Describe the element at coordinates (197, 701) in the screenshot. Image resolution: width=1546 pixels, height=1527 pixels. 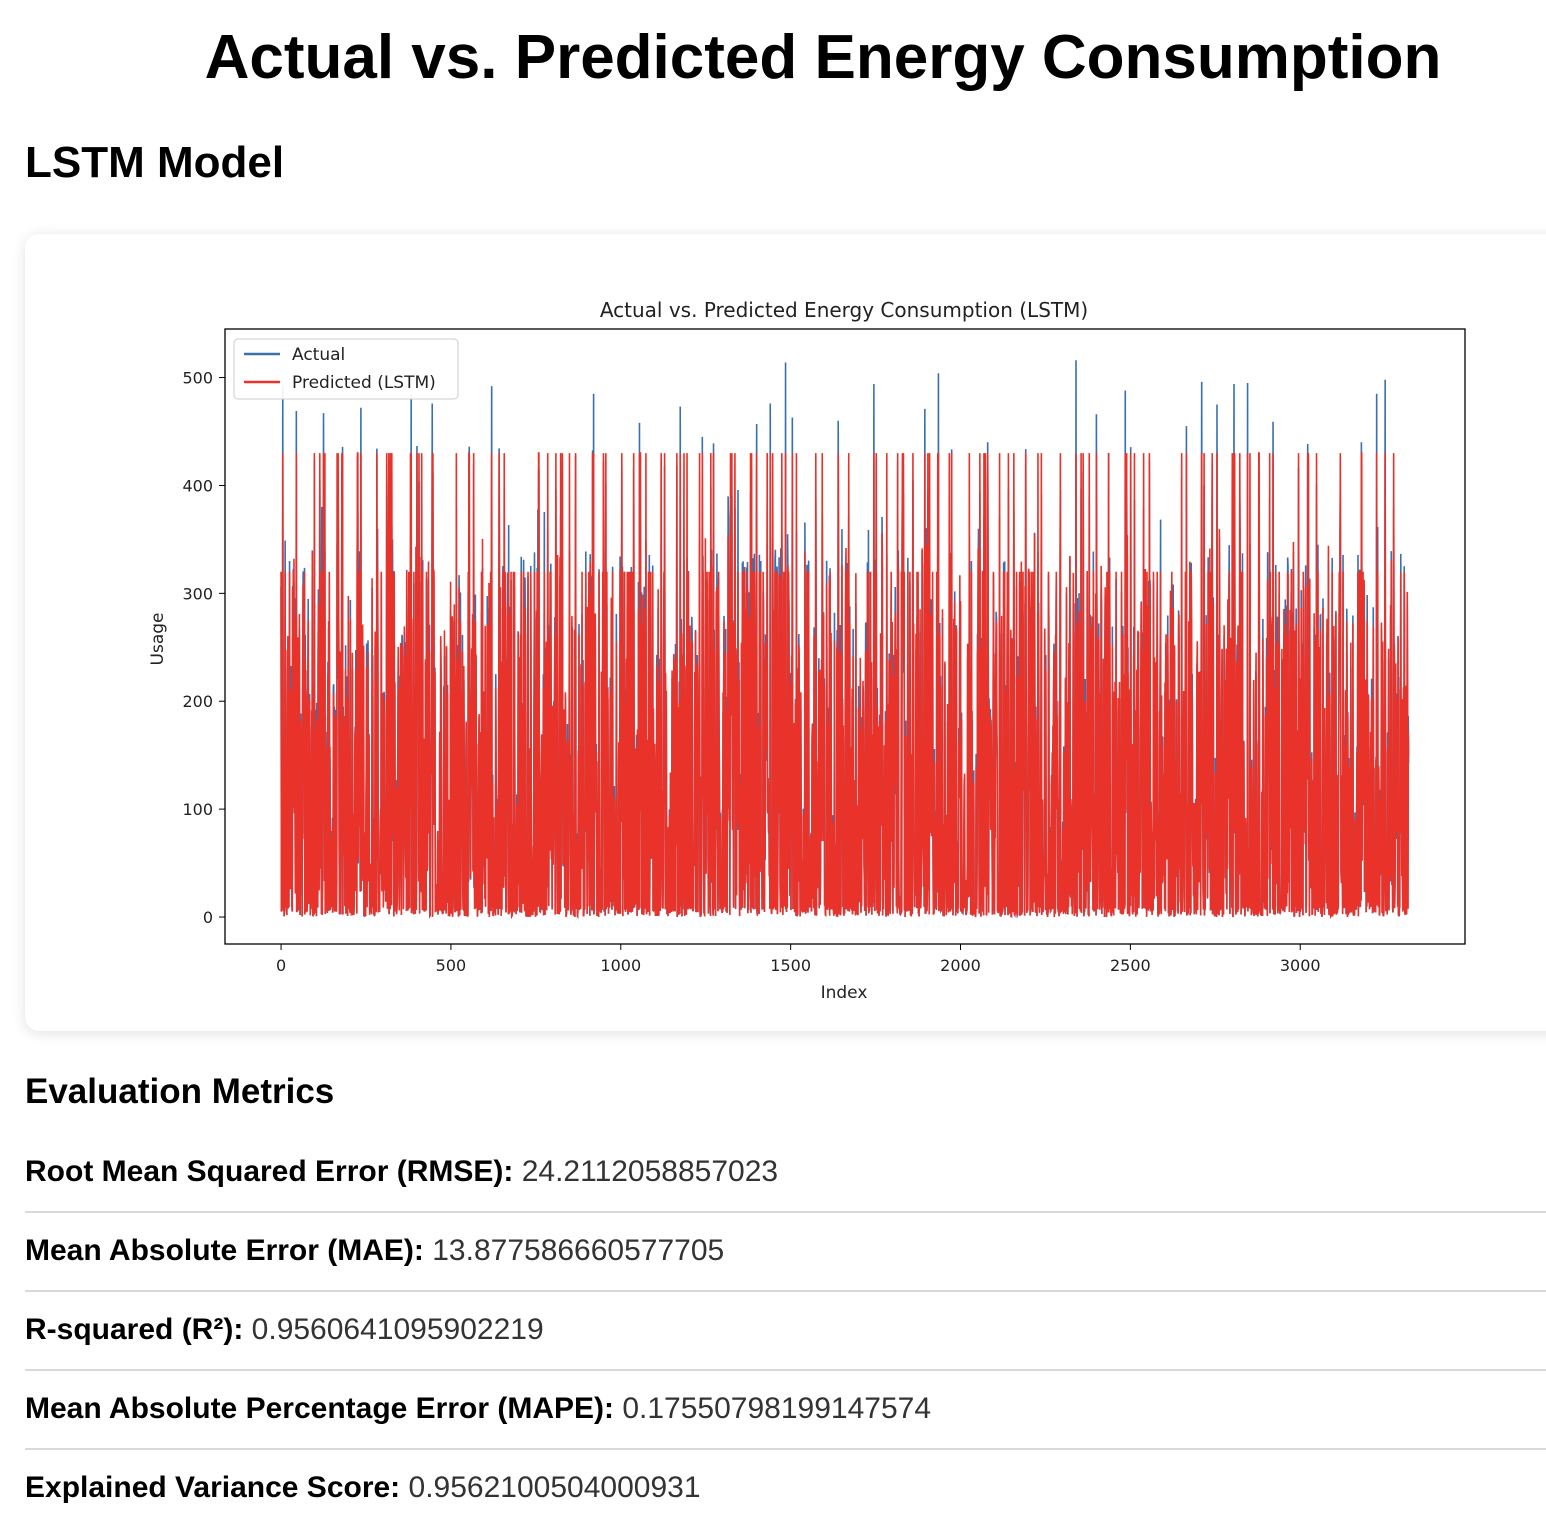
I see `y-tick-label: 200` at that location.